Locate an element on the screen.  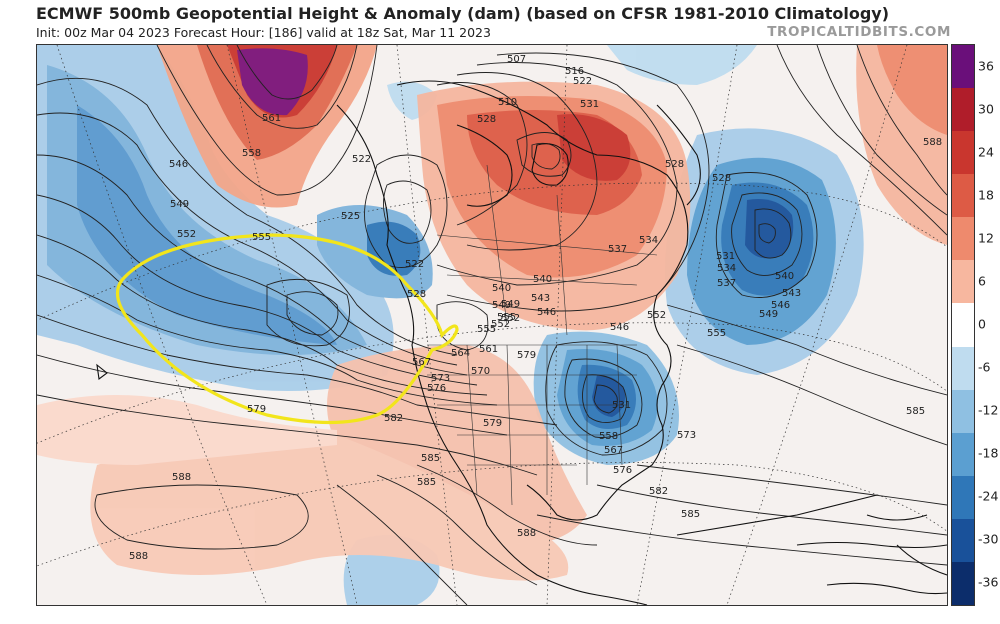
state-borders is located at coordinates (542, 335).